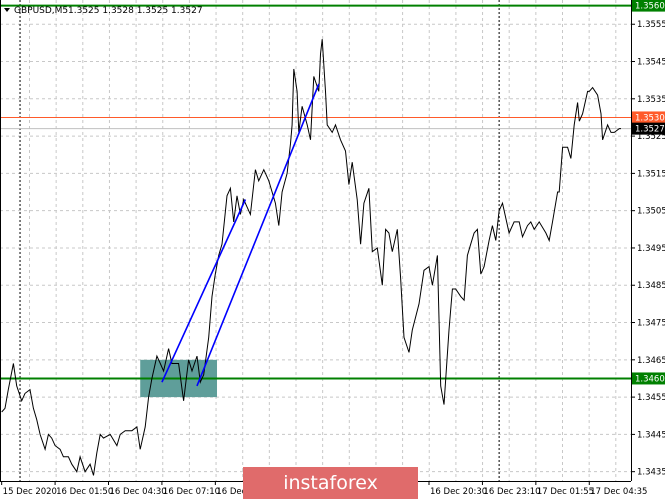 The image size is (665, 499). I want to click on y-tick-label: 1.3535, so click(651, 100).